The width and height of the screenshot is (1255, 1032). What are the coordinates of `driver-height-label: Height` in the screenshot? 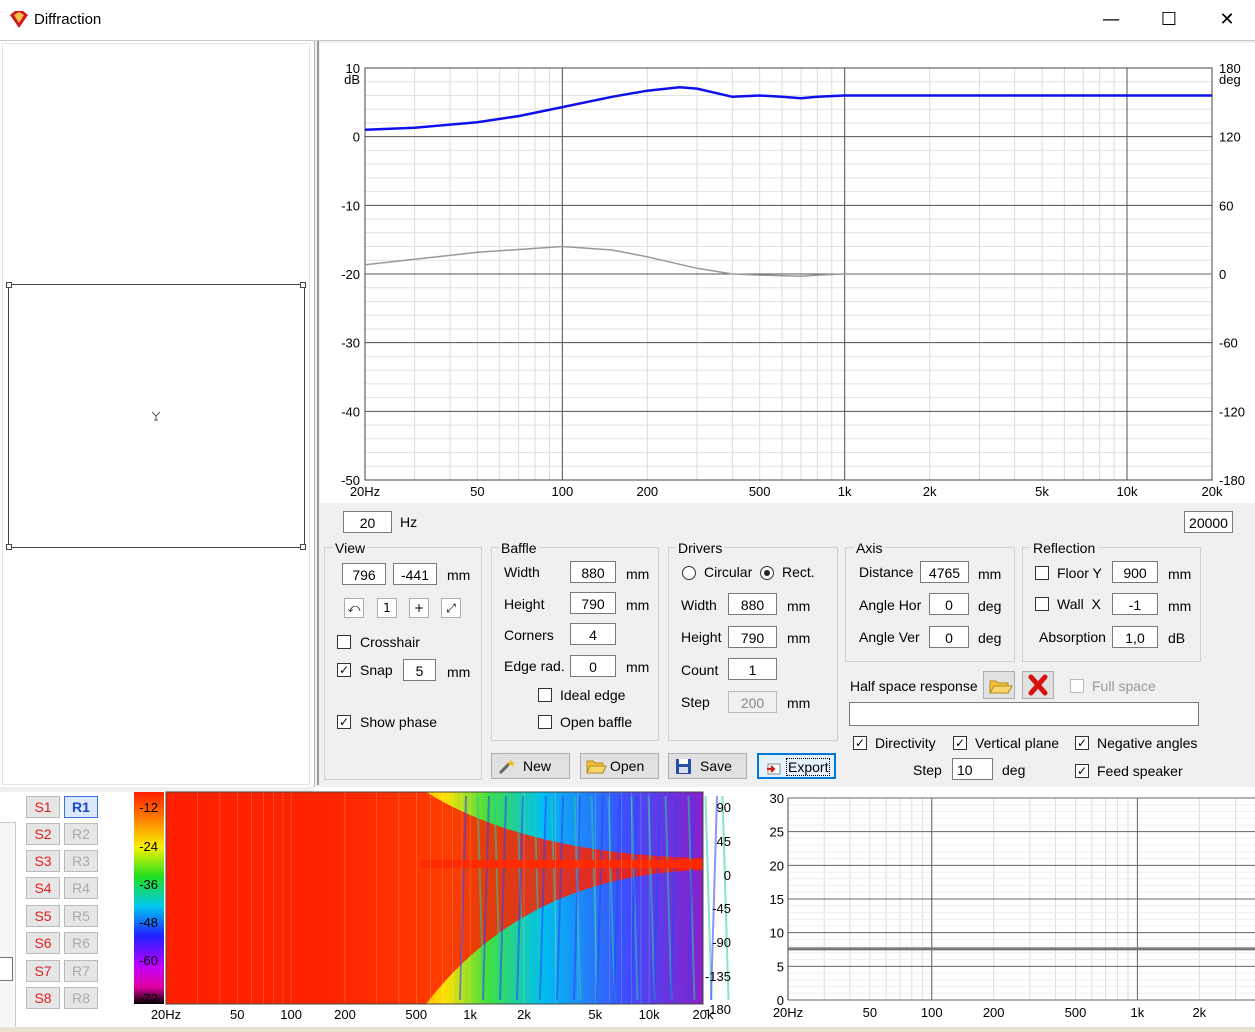 It's located at (701, 637).